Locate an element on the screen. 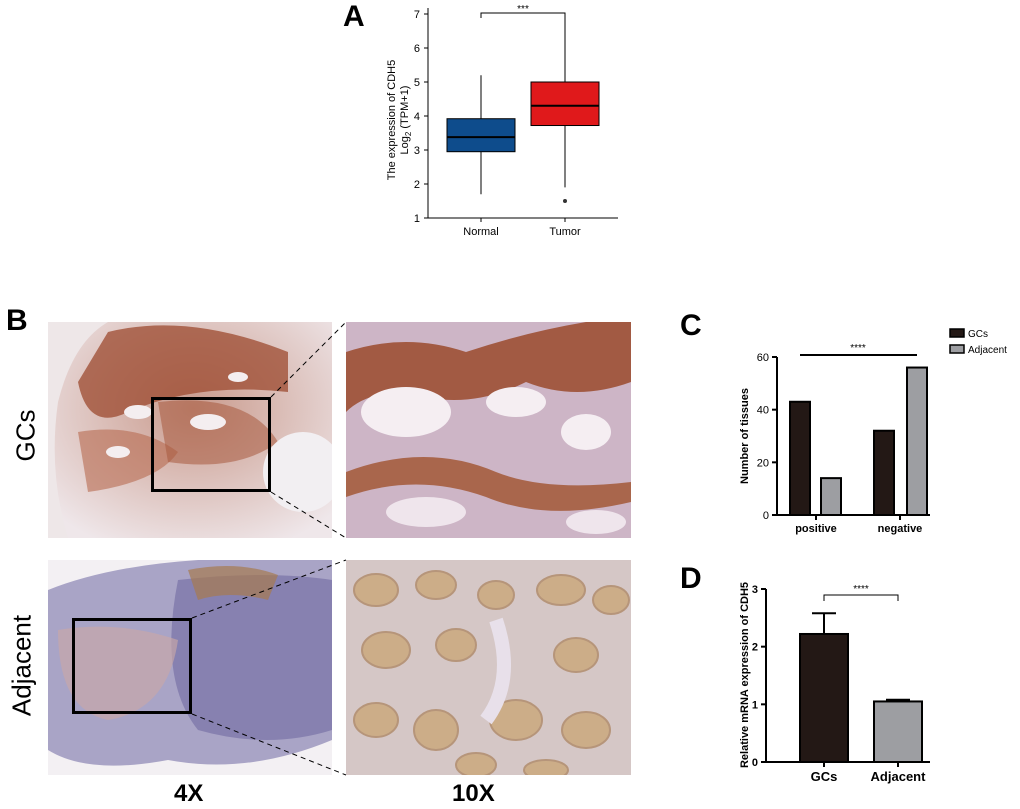 This screenshot has height=809, width=1020. chart-a-ytick-label: 1 is located at coordinates (417, 219).